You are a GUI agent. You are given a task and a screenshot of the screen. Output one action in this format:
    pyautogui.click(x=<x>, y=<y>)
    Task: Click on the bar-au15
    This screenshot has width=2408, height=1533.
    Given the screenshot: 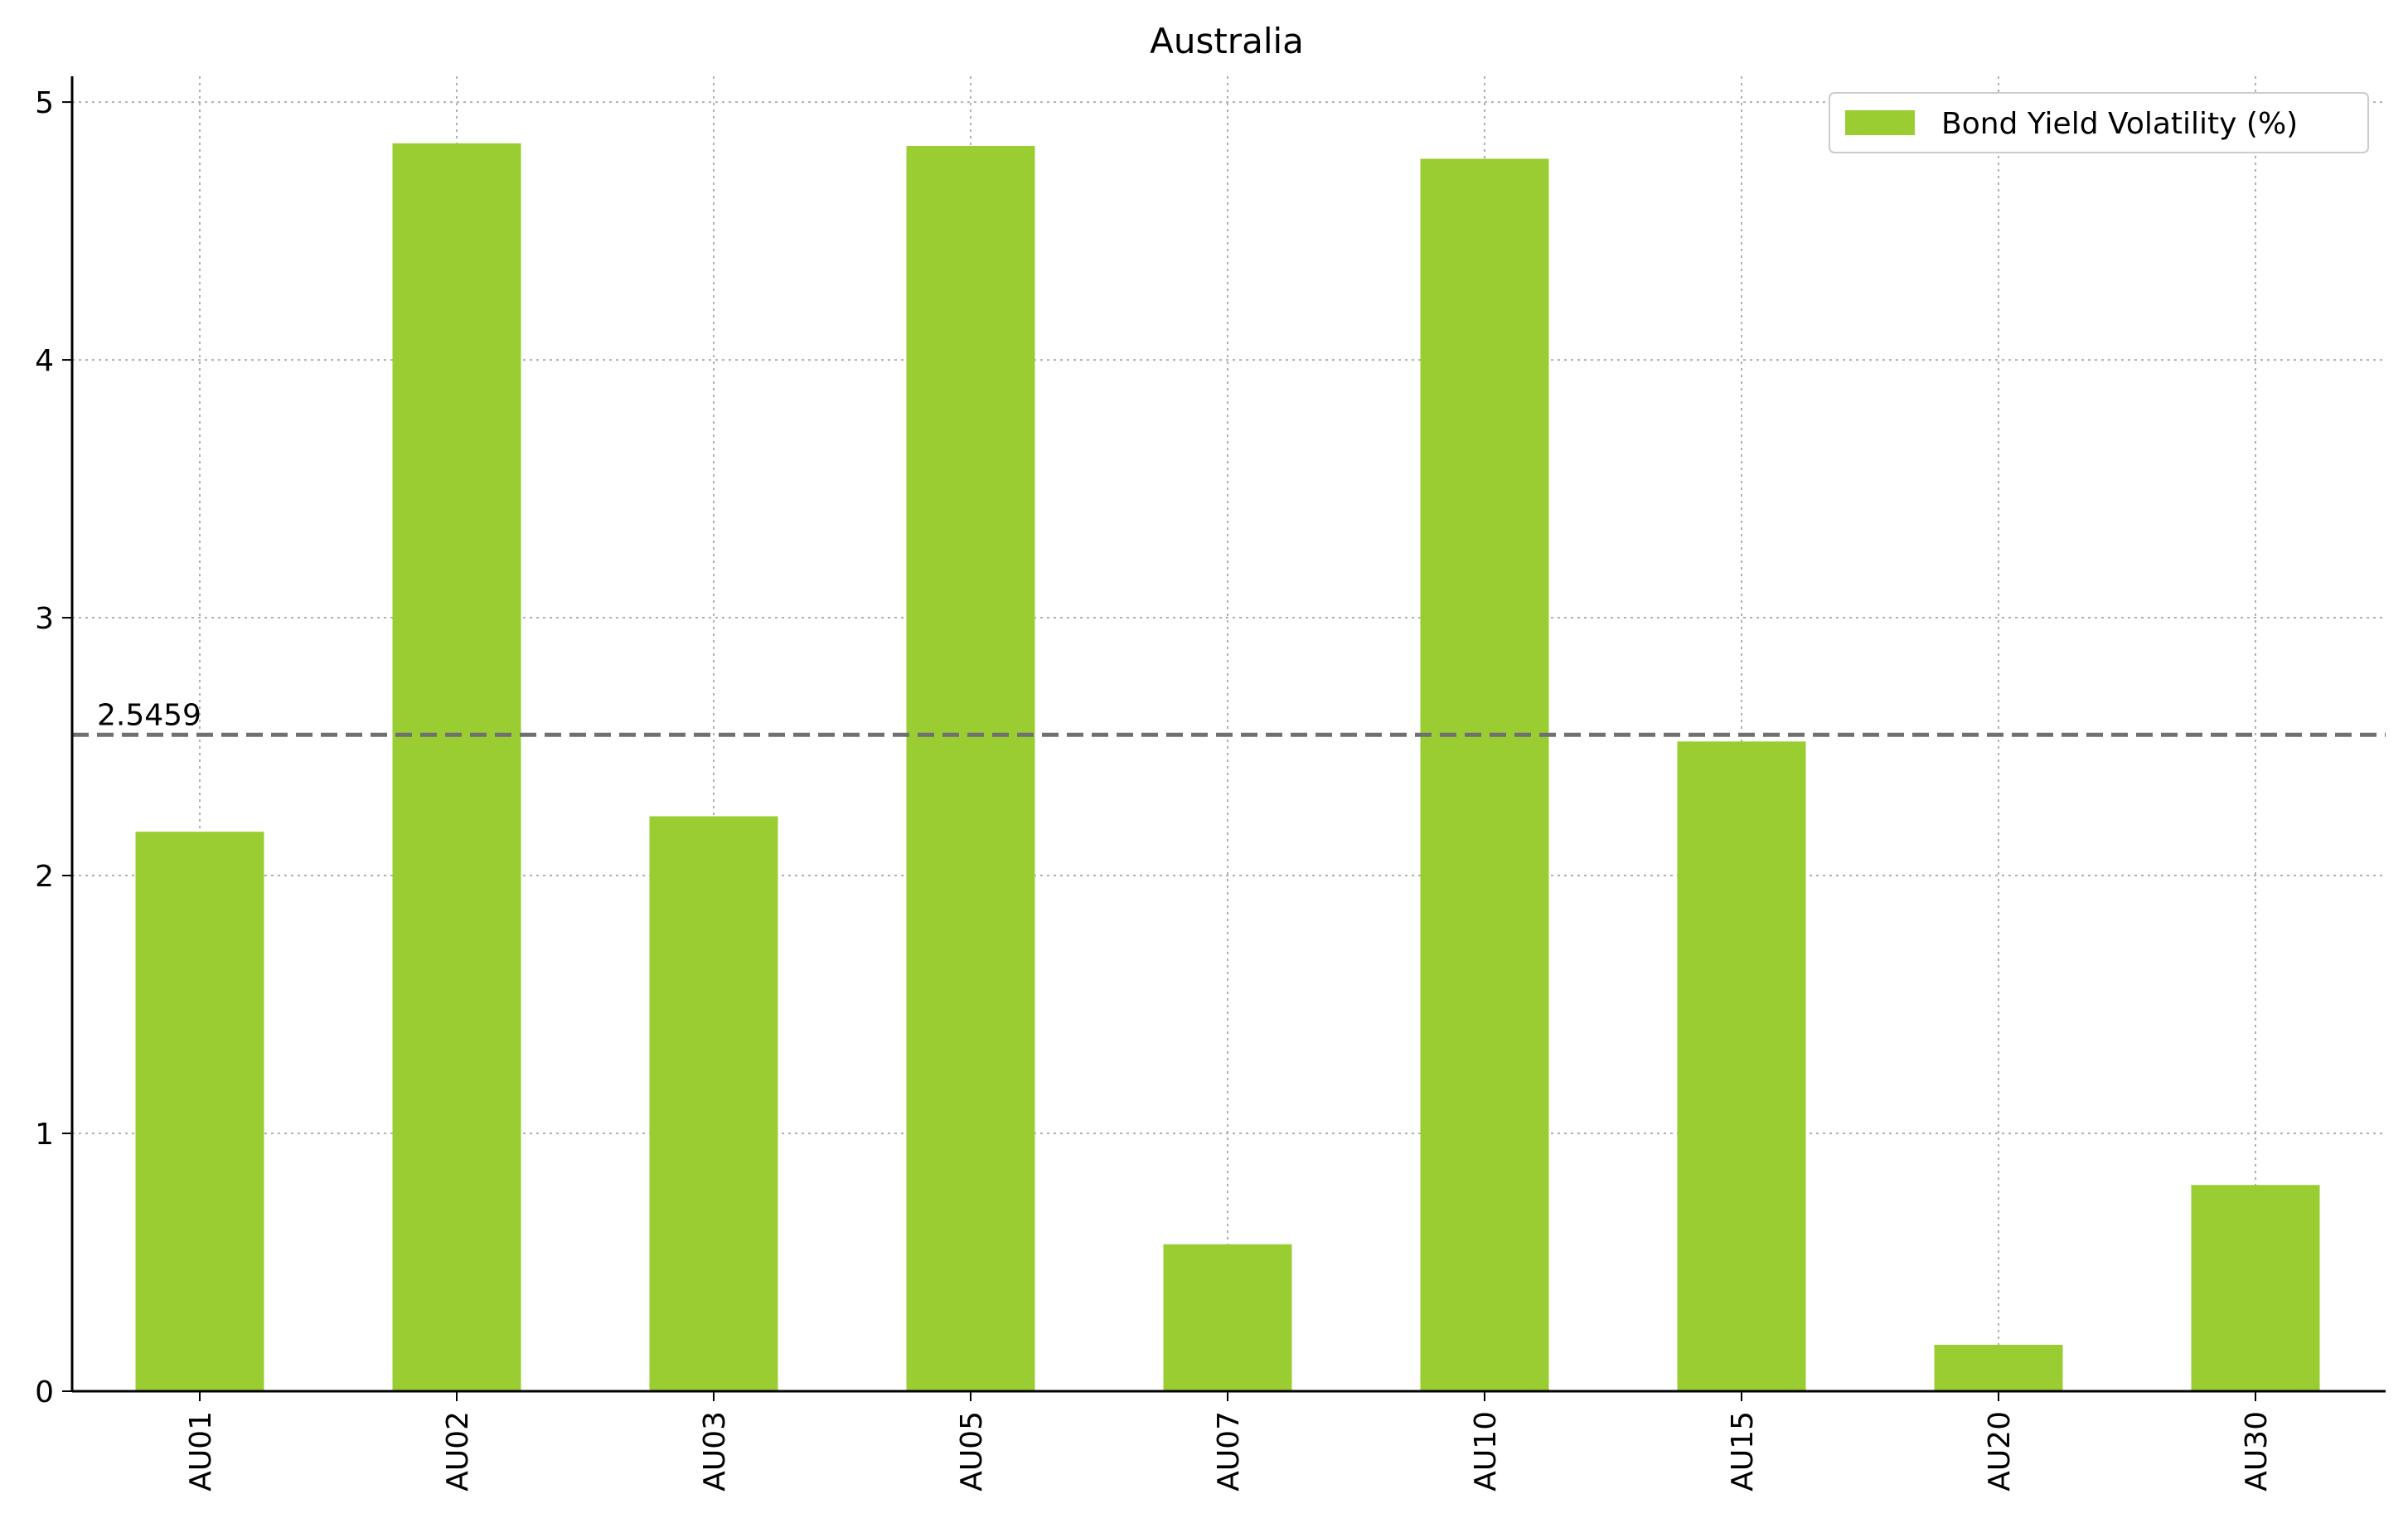 What is the action you would take?
    pyautogui.click(x=1741, y=1066)
    